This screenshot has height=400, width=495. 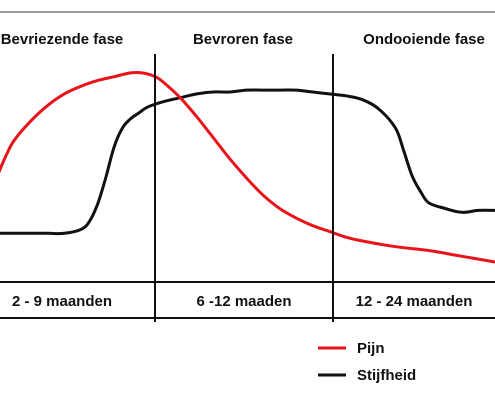 What do you see at coordinates (371, 348) in the screenshot?
I see `legend-label-pain: Pijn` at bounding box center [371, 348].